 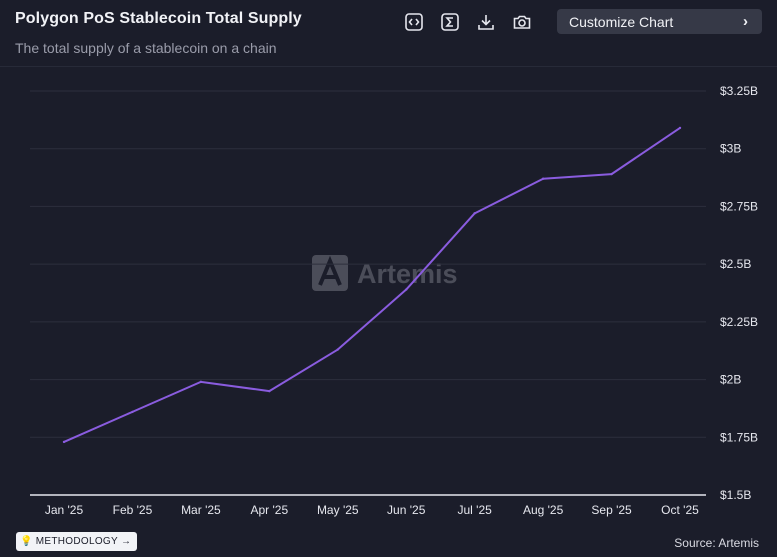 What do you see at coordinates (414, 22) in the screenshot?
I see `embed-code-icon` at bounding box center [414, 22].